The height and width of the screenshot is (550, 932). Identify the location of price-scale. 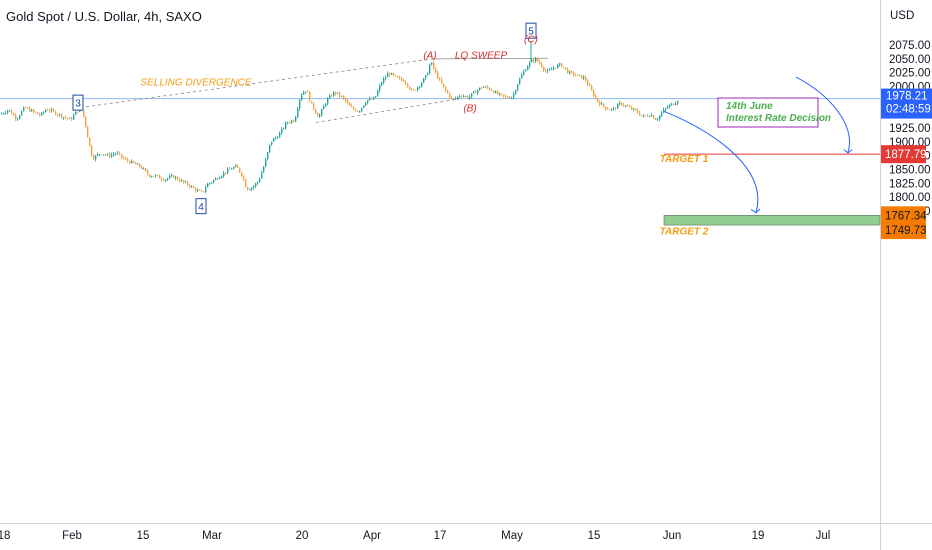
(906, 262).